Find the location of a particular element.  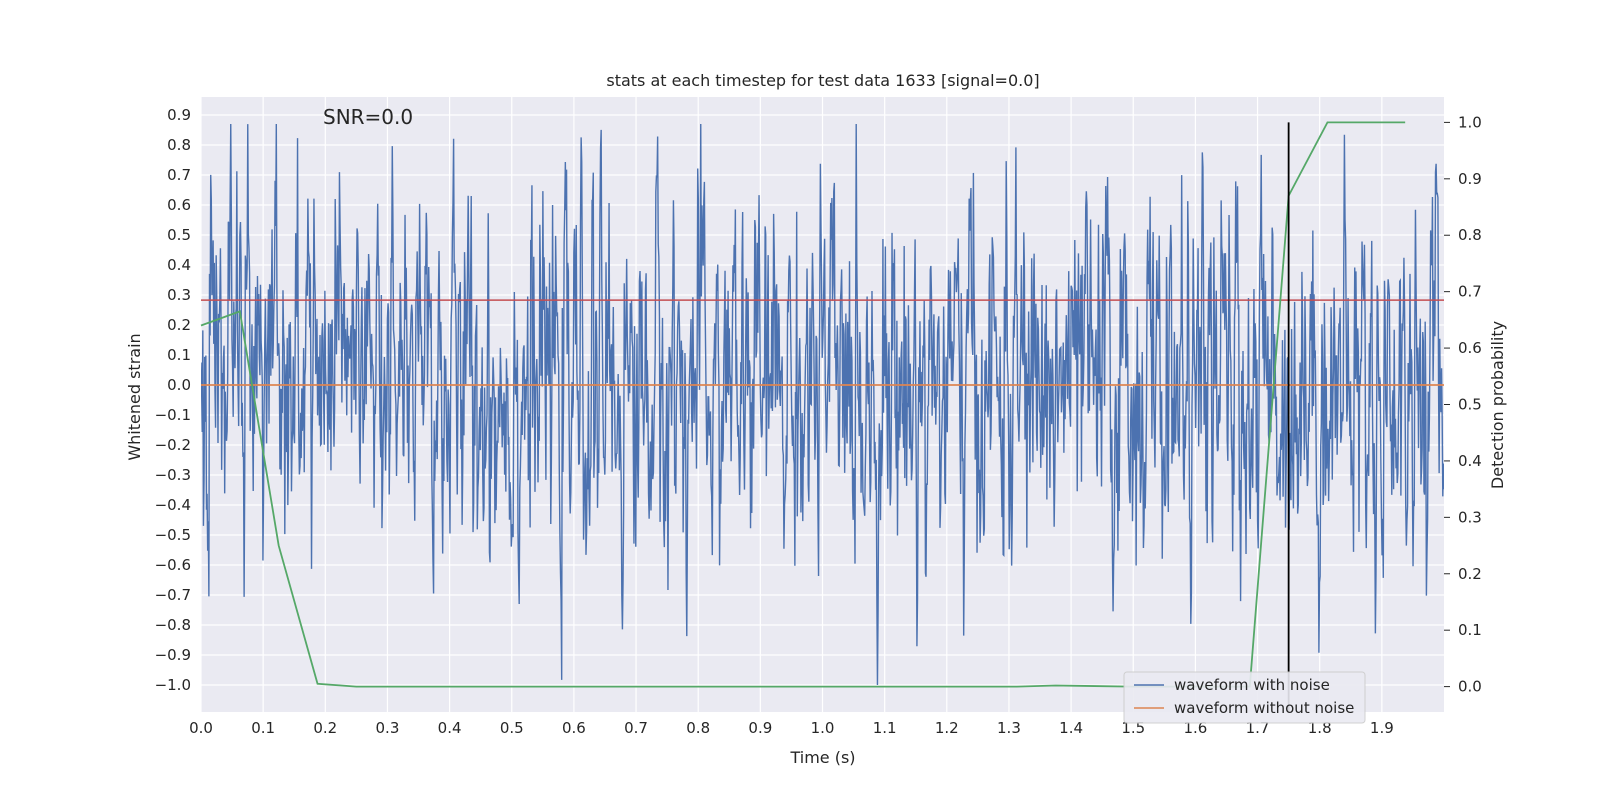

y-tick-label: 0.9 is located at coordinates (179, 115).